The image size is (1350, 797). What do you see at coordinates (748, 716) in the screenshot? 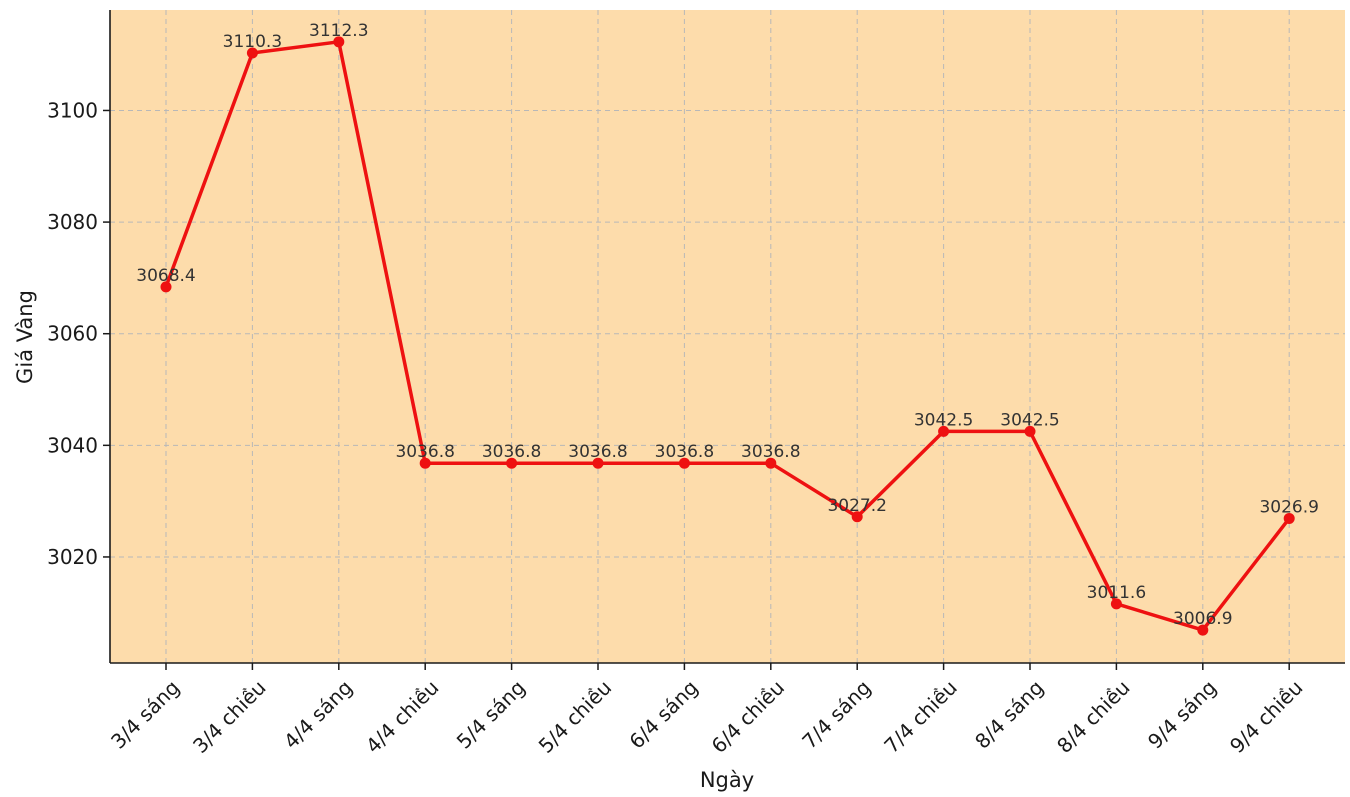
I see `x-tick-label: 6/4 chiều` at bounding box center [748, 716].